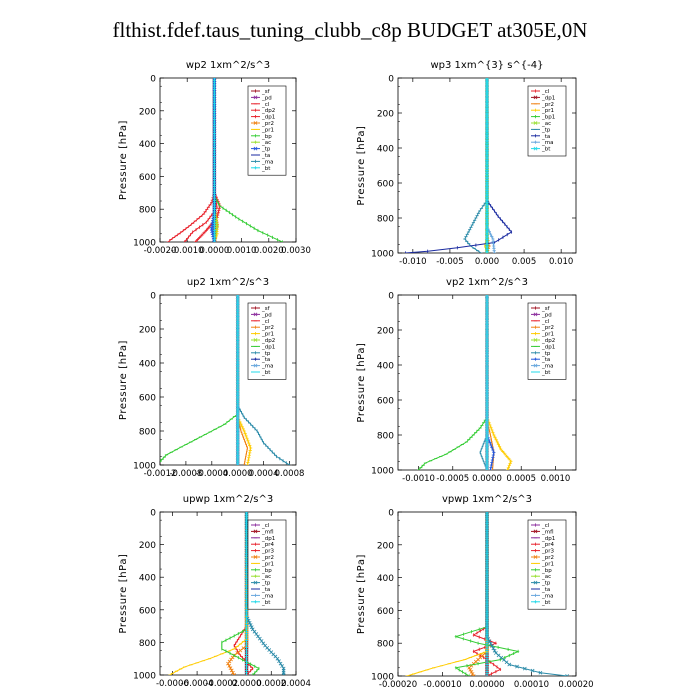 The image size is (700, 700). Describe the element at coordinates (266, 98) in the screenshot. I see `legend-label: _pd` at that location.